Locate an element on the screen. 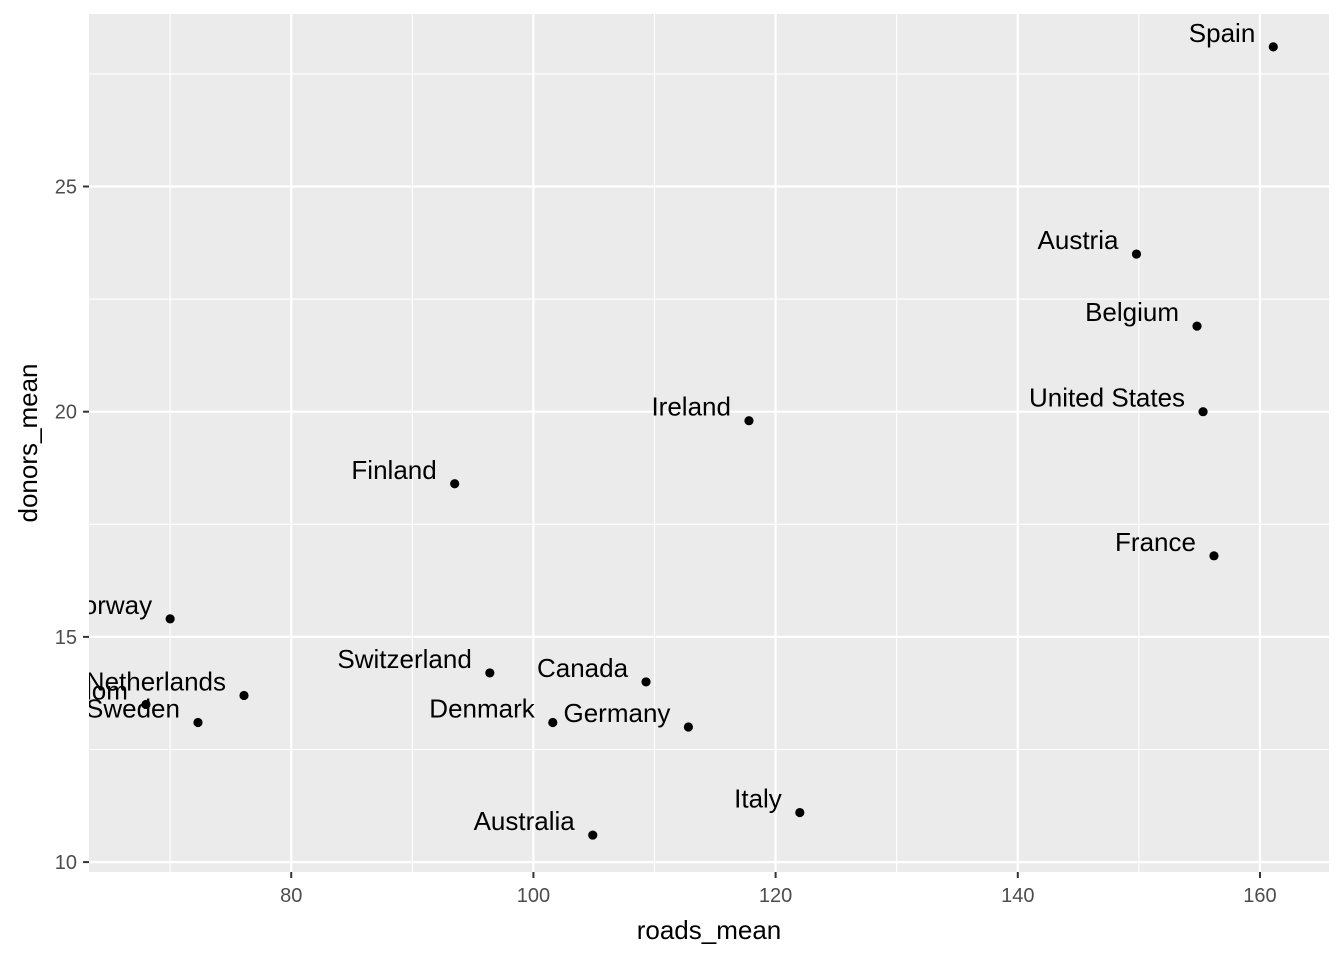 Image resolution: width=1344 pixels, height=960 pixels. y-tick-labels: 10 15 20 25 is located at coordinates (66, 526).